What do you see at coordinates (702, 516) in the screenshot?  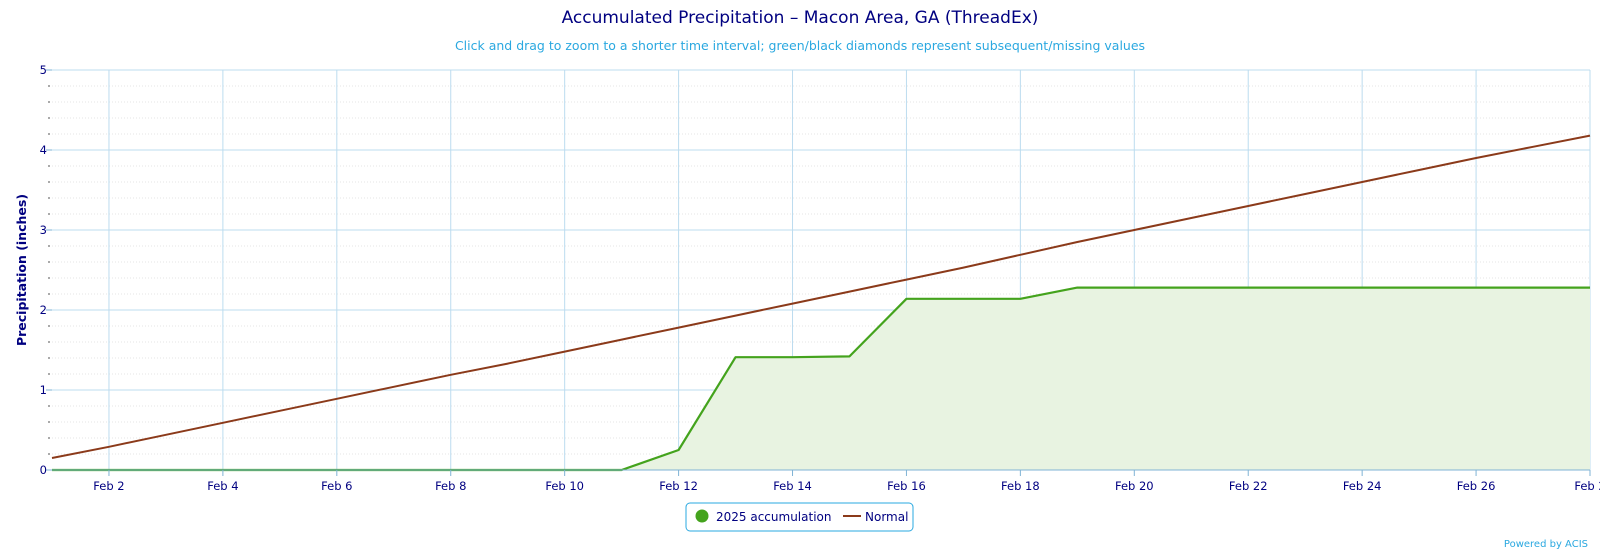 I see `legend-marker-2025` at bounding box center [702, 516].